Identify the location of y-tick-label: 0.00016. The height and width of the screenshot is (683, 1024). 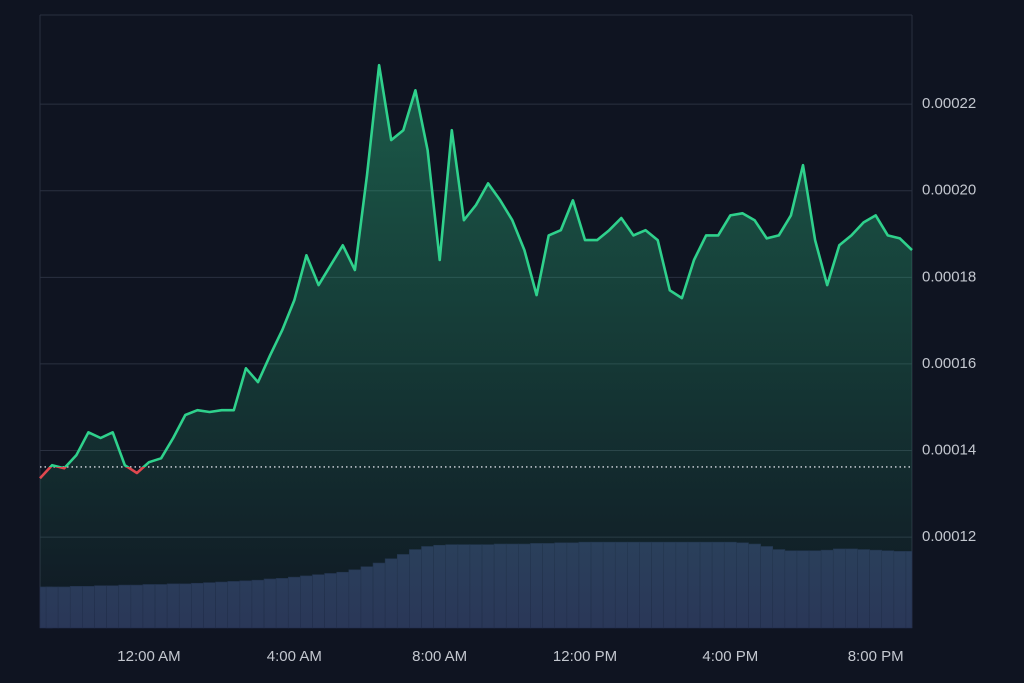
(949, 363).